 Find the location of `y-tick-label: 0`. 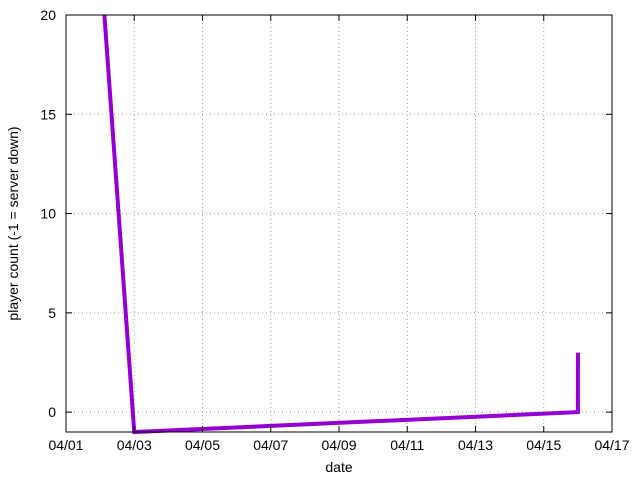

y-tick-label: 0 is located at coordinates (52, 412).